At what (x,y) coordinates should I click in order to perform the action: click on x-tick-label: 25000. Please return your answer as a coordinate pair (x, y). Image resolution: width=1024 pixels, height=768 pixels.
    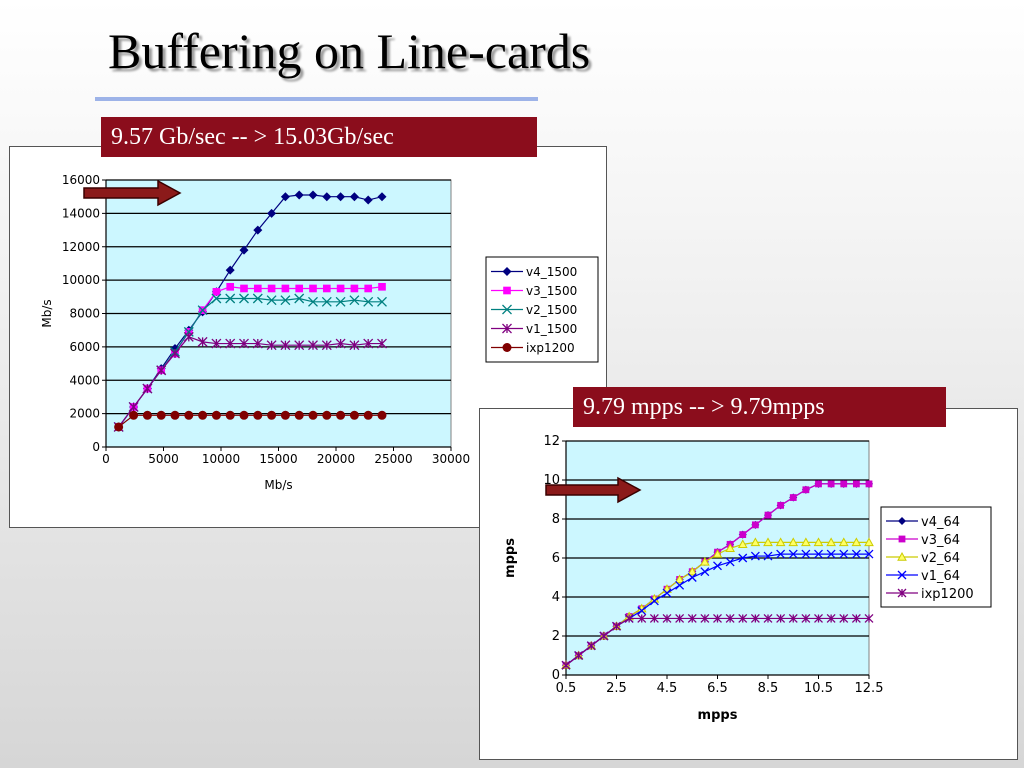
    Looking at the image, I should click on (393, 459).